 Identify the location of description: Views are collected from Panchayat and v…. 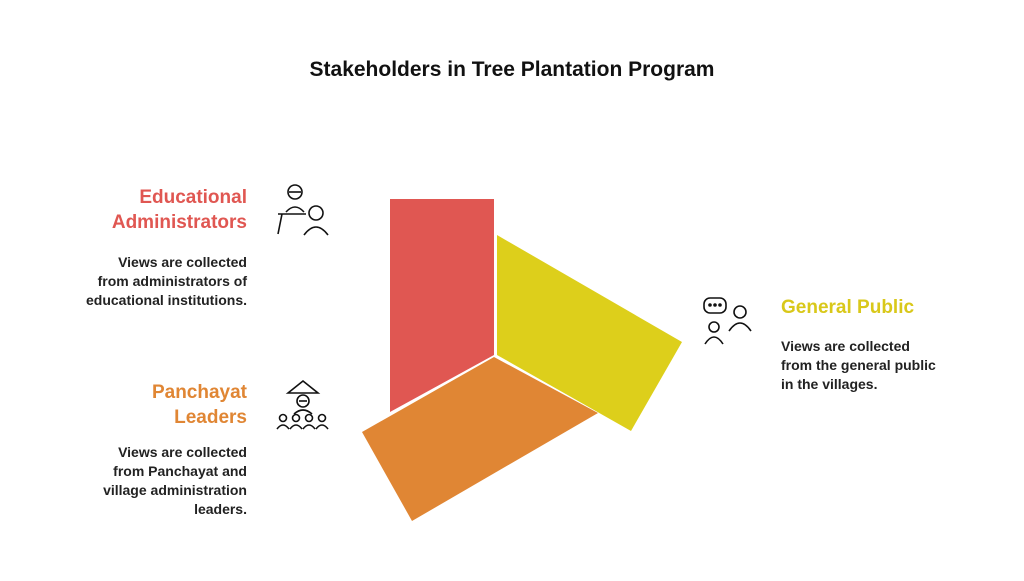
(175, 481).